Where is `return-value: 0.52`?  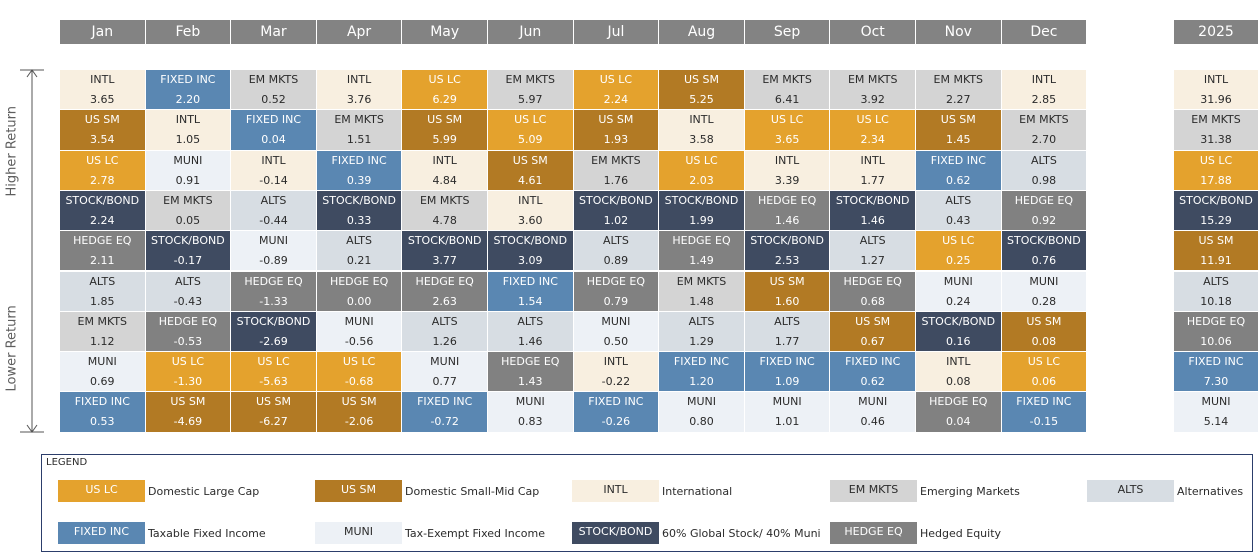
return-value: 0.52 is located at coordinates (273, 99).